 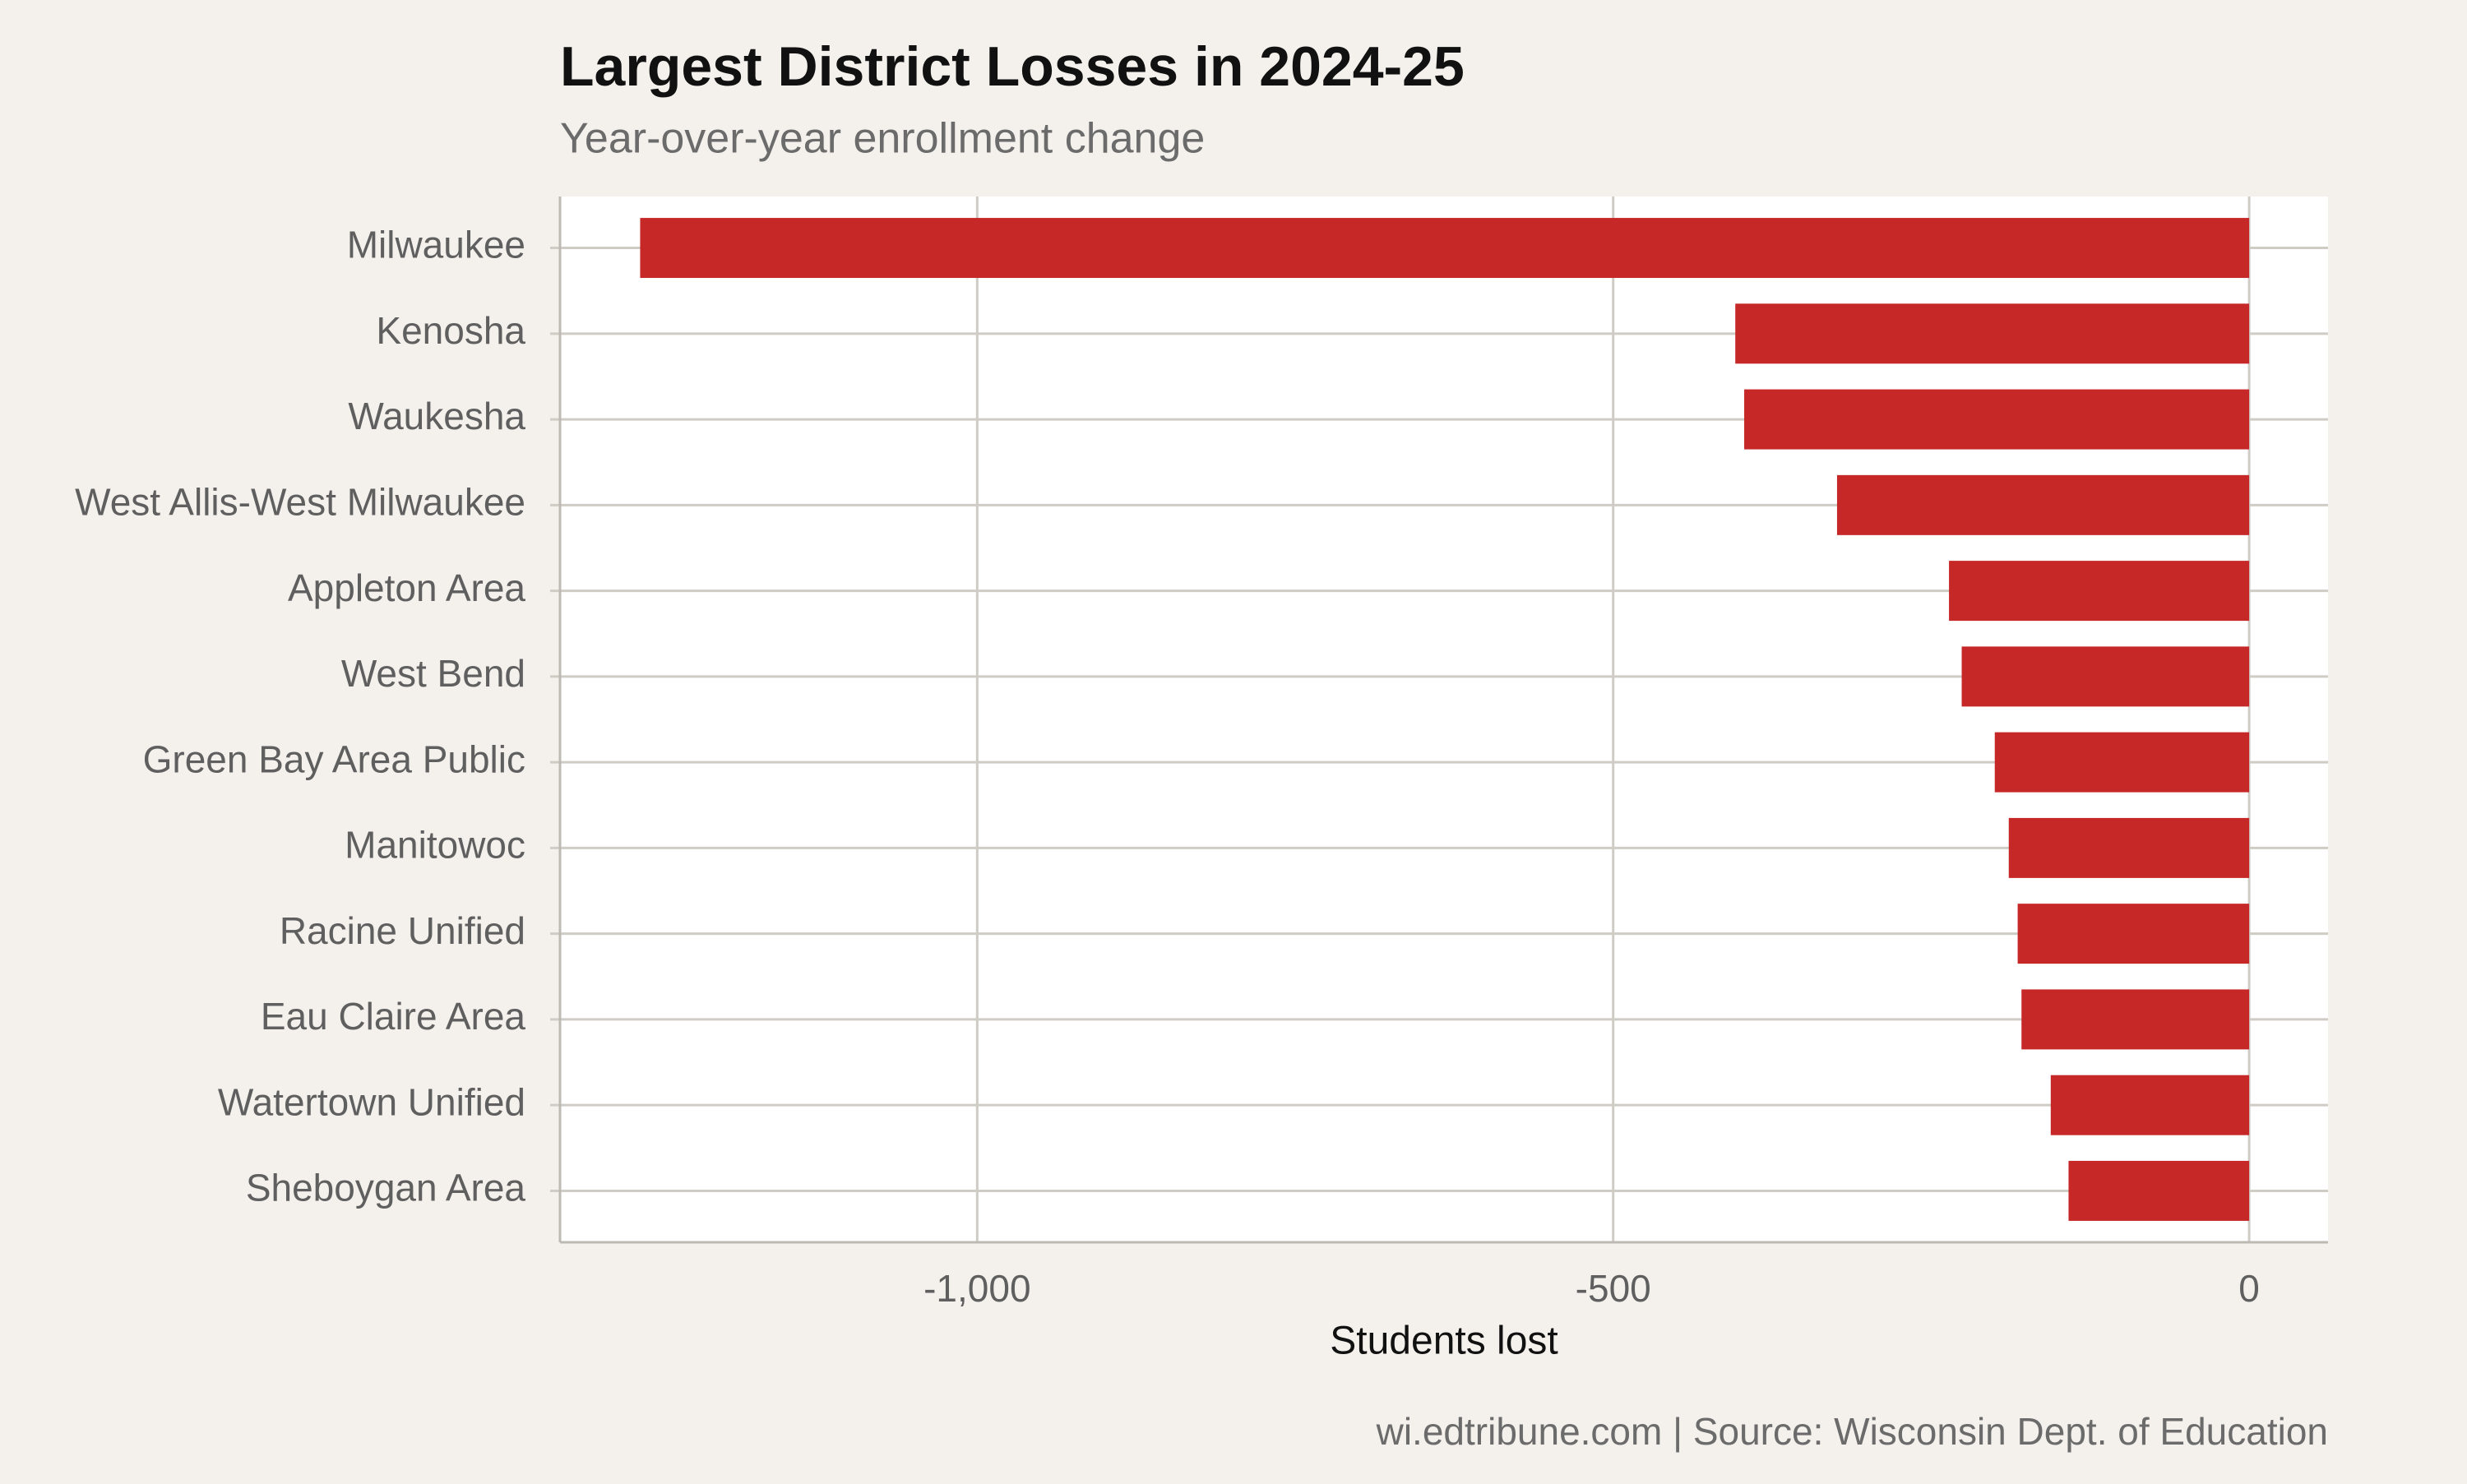 I want to click on chart-subtitle: Year-over-year enrollment change, so click(x=883, y=139).